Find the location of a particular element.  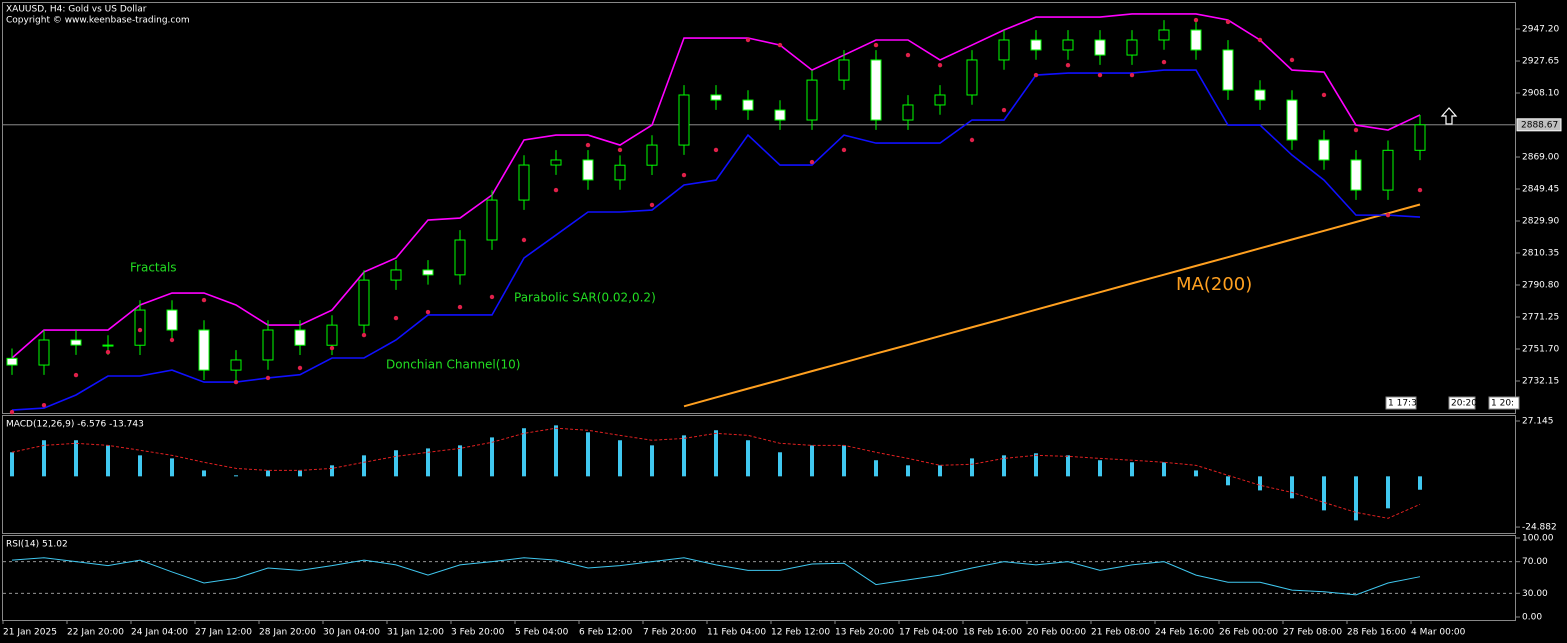

x-tick-label: 18 Feb 16:00 is located at coordinates (992, 633).